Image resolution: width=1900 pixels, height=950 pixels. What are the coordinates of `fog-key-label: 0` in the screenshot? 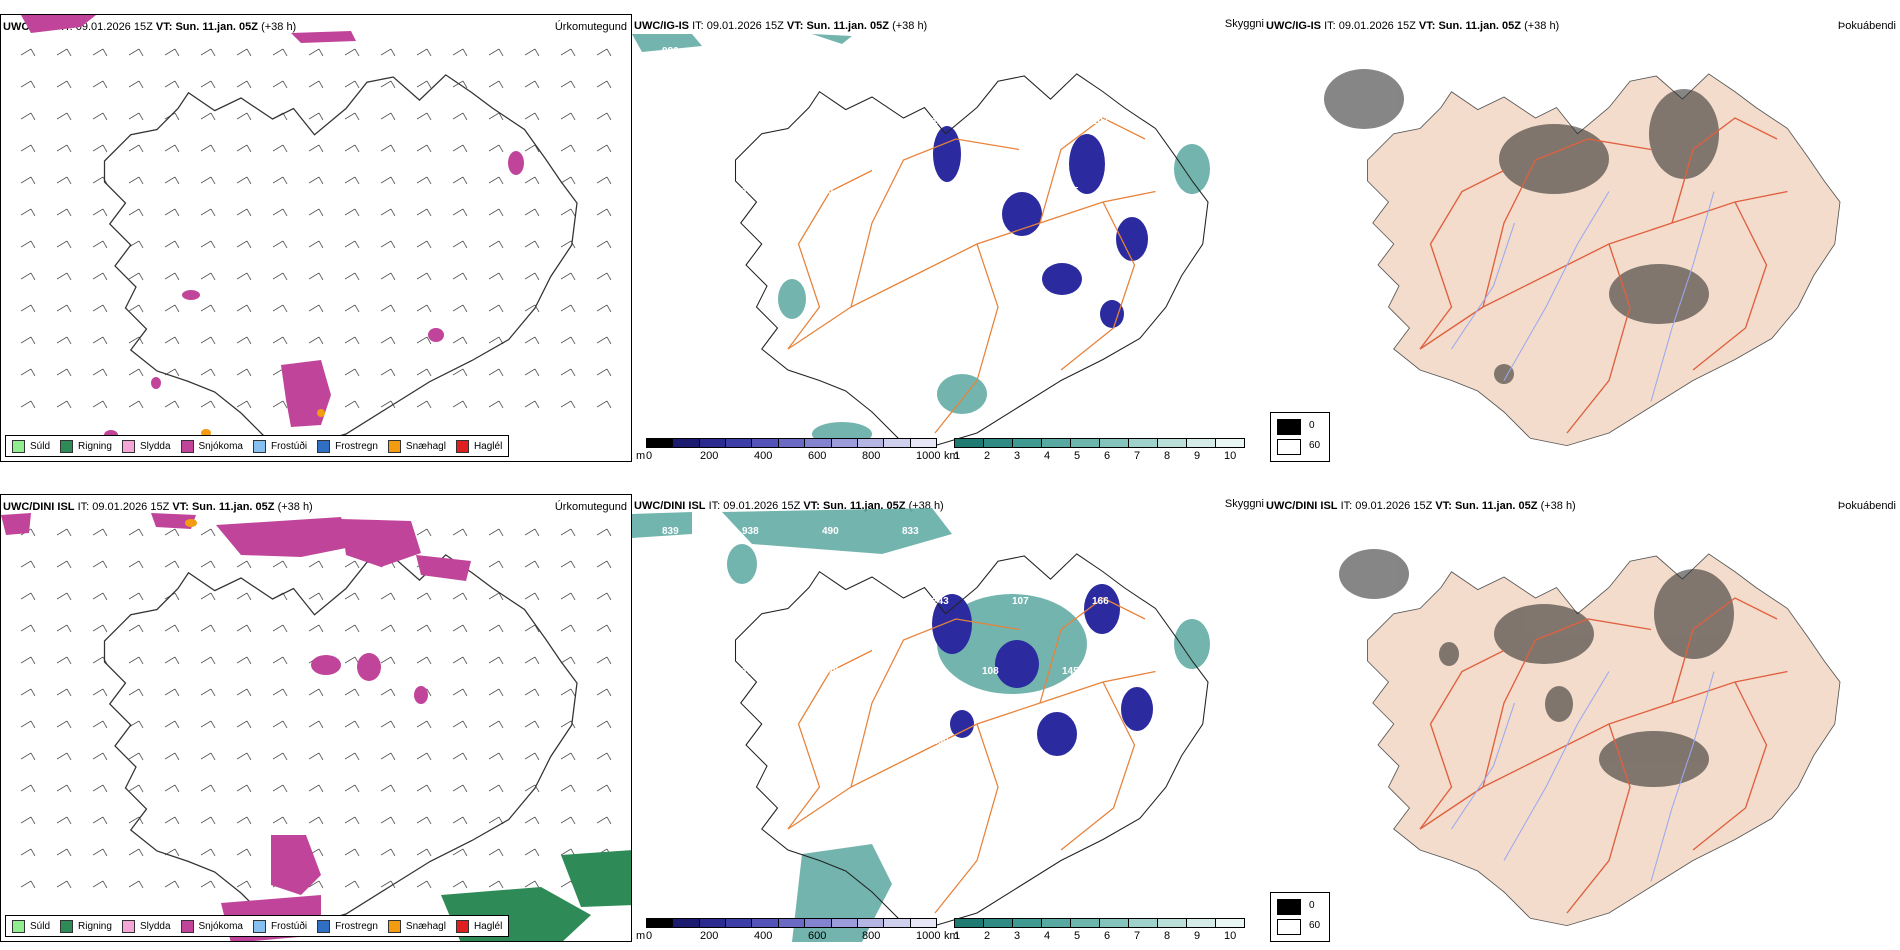 It's located at (1312, 905).